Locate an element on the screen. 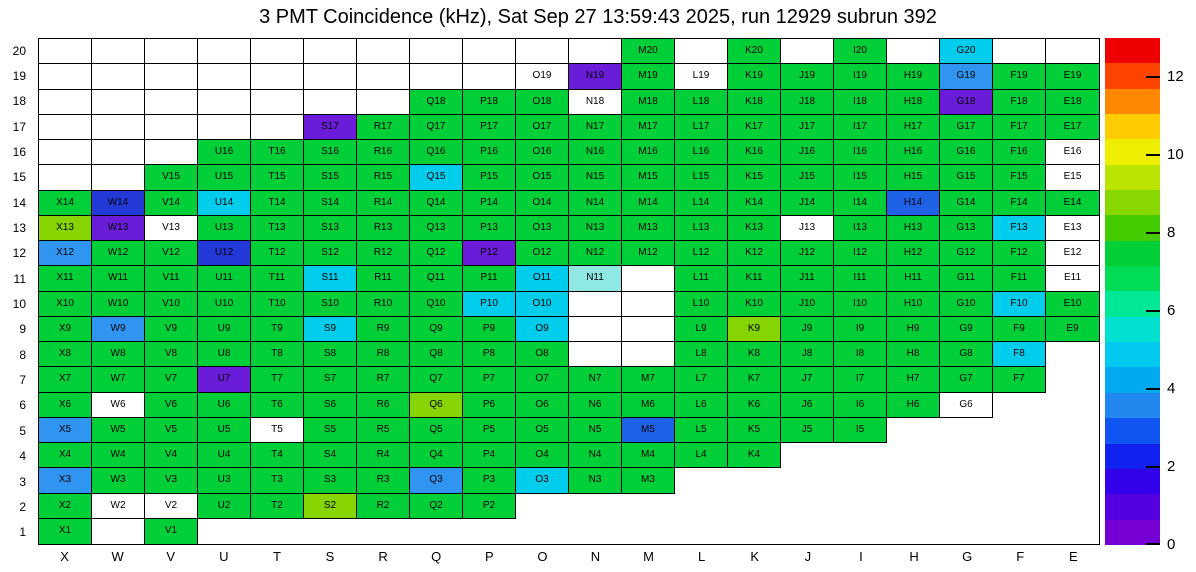 The image size is (1196, 572). cell-X11: X11 is located at coordinates (65, 279).